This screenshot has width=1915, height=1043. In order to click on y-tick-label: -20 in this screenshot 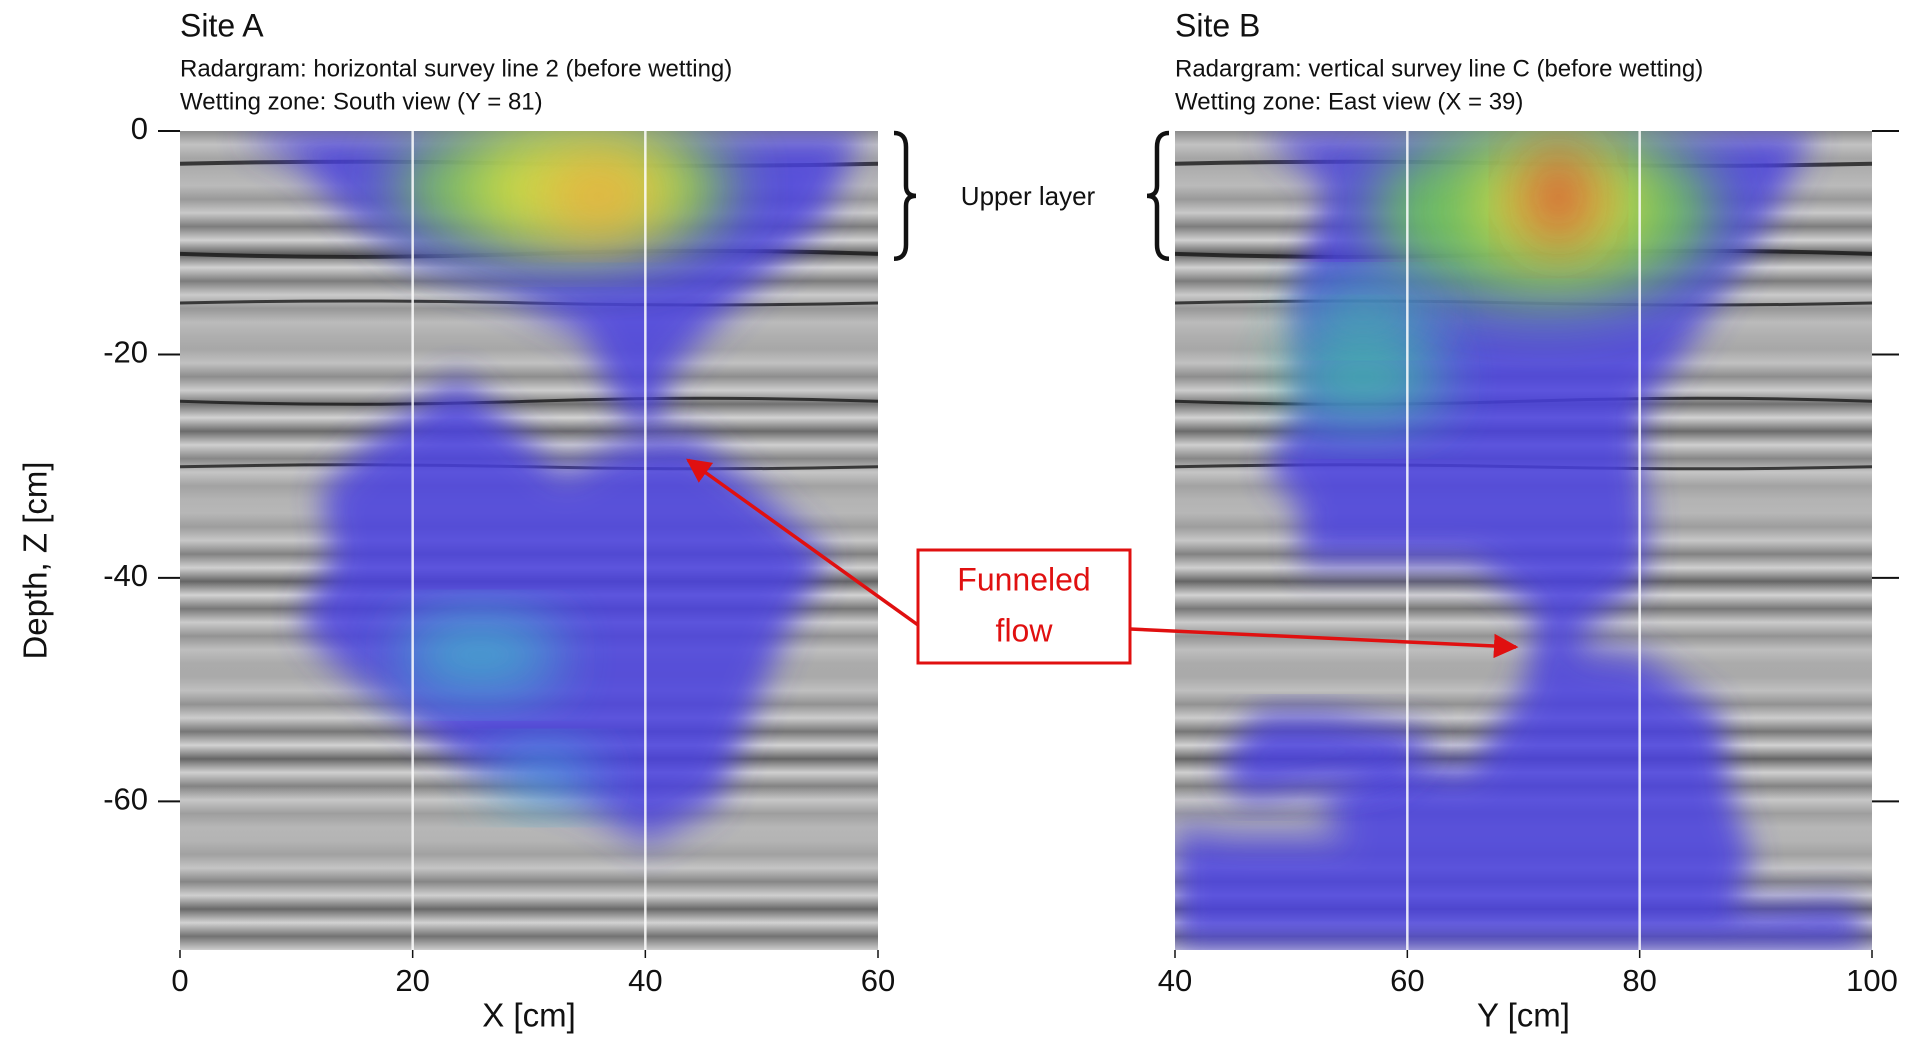, I will do `click(125, 352)`.